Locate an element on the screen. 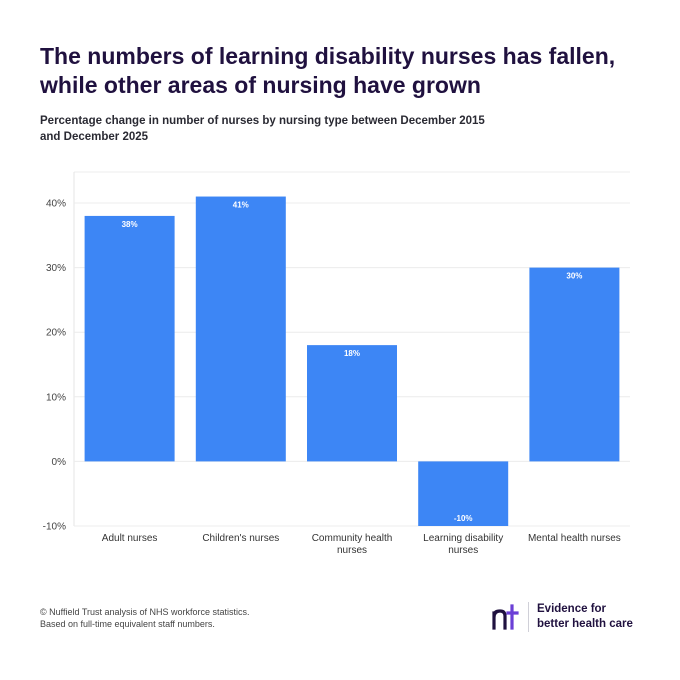 The height and width of the screenshot is (680, 680). y-tick-label: -10% is located at coordinates (54, 527).